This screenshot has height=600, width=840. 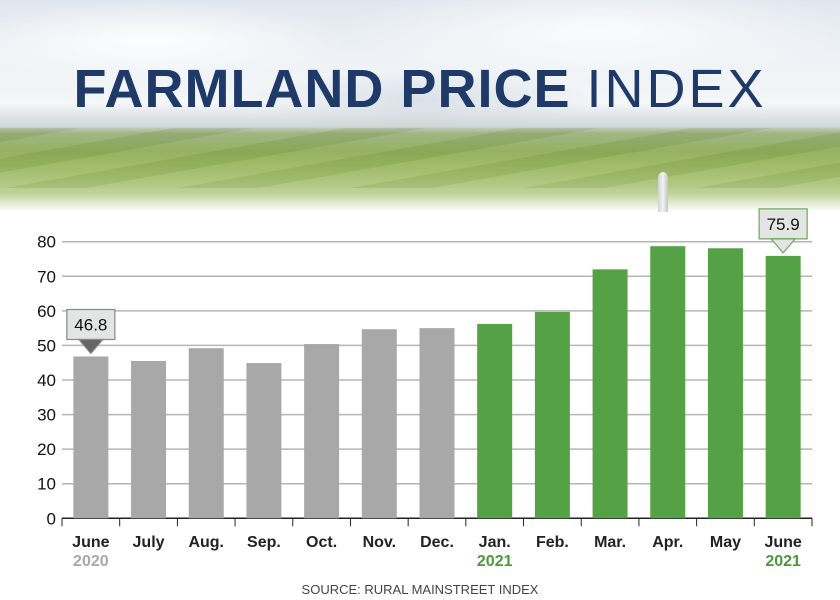 What do you see at coordinates (495, 542) in the screenshot?
I see `x-tick-label: Jan.` at bounding box center [495, 542].